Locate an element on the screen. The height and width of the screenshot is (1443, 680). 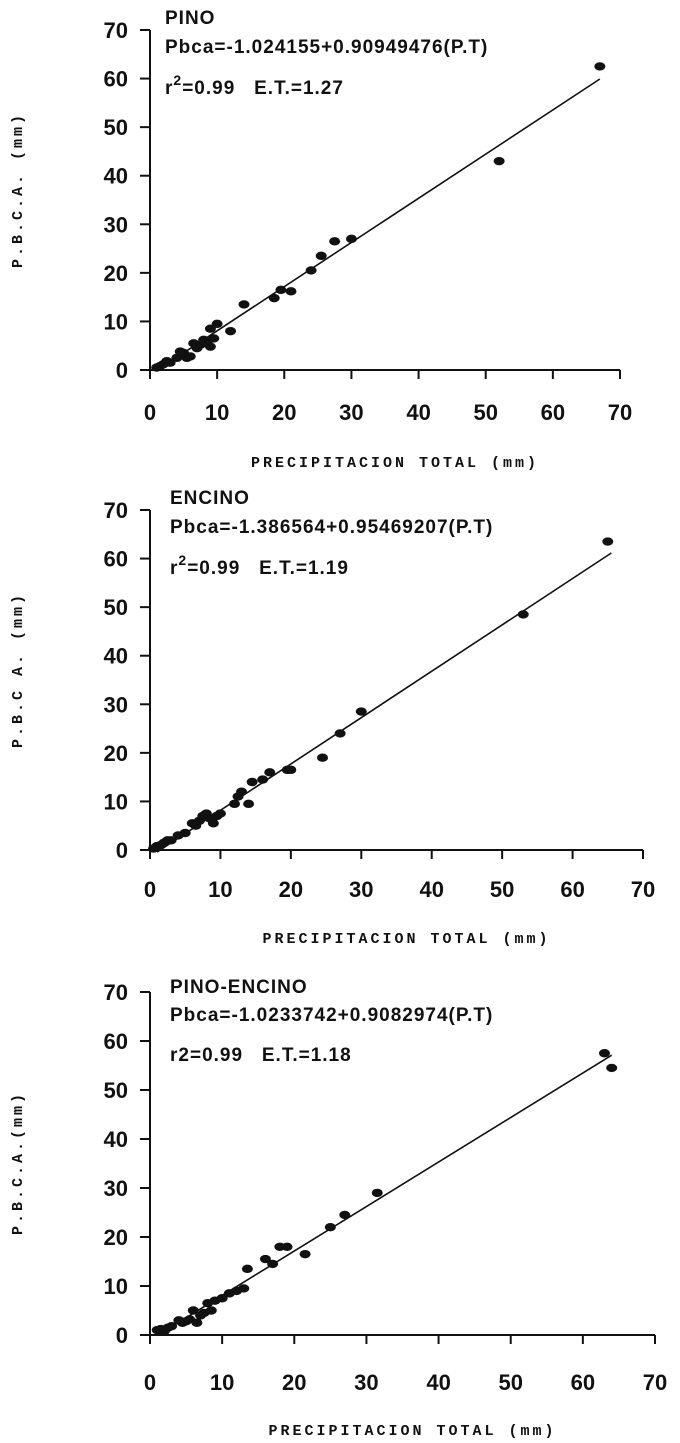
y-axis-label: P.B.C A. (mm) is located at coordinates (18, 670).